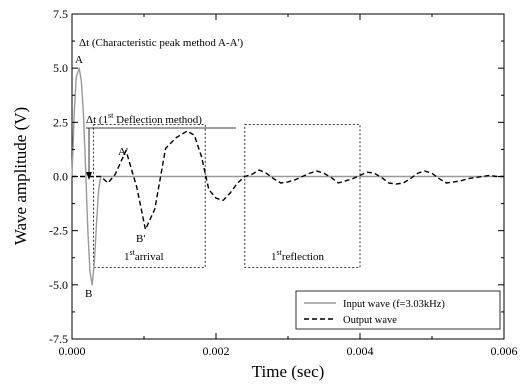  Describe the element at coordinates (58, 339) in the screenshot. I see `y-tick-label: -7.5` at that location.